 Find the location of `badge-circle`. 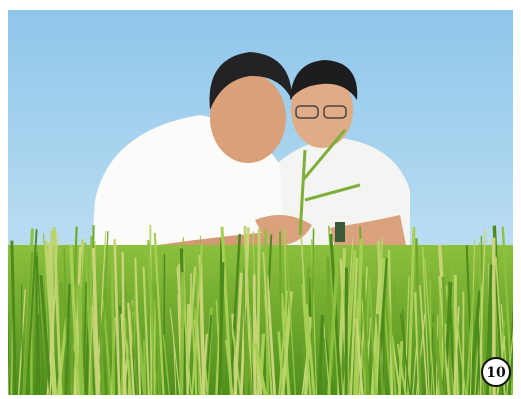

badge-circle is located at coordinates (496, 372).